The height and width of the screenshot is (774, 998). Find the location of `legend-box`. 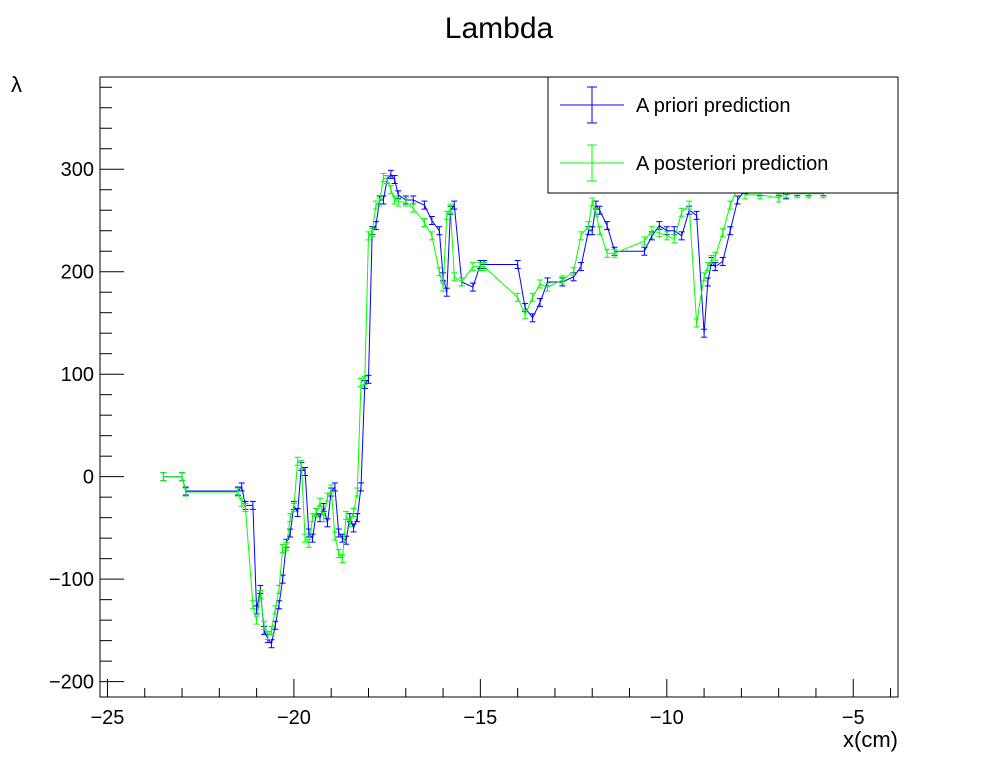

legend-box is located at coordinates (723, 135).